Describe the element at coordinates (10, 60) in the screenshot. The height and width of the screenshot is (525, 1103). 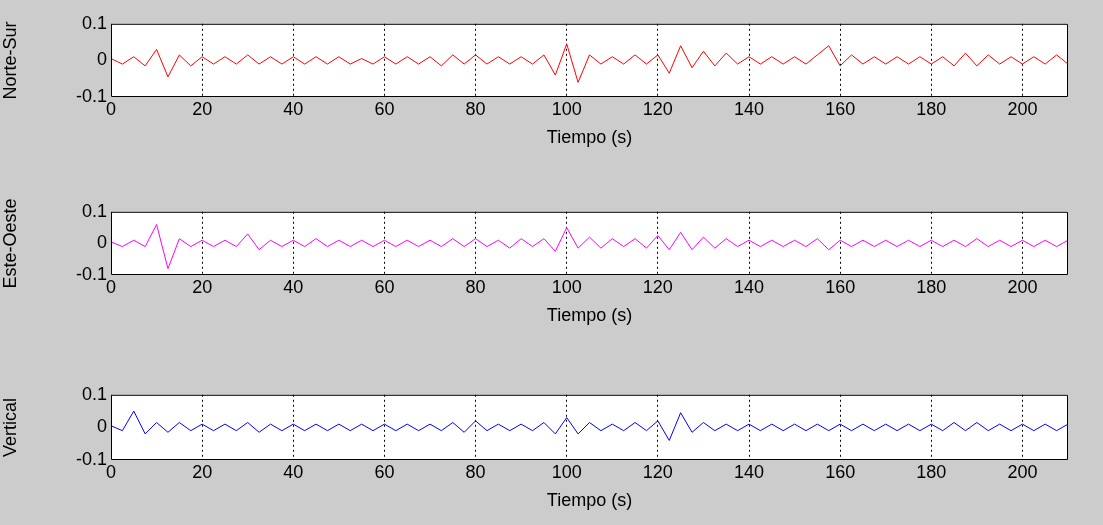
I see `y-axis-title: Norte-Sur` at that location.